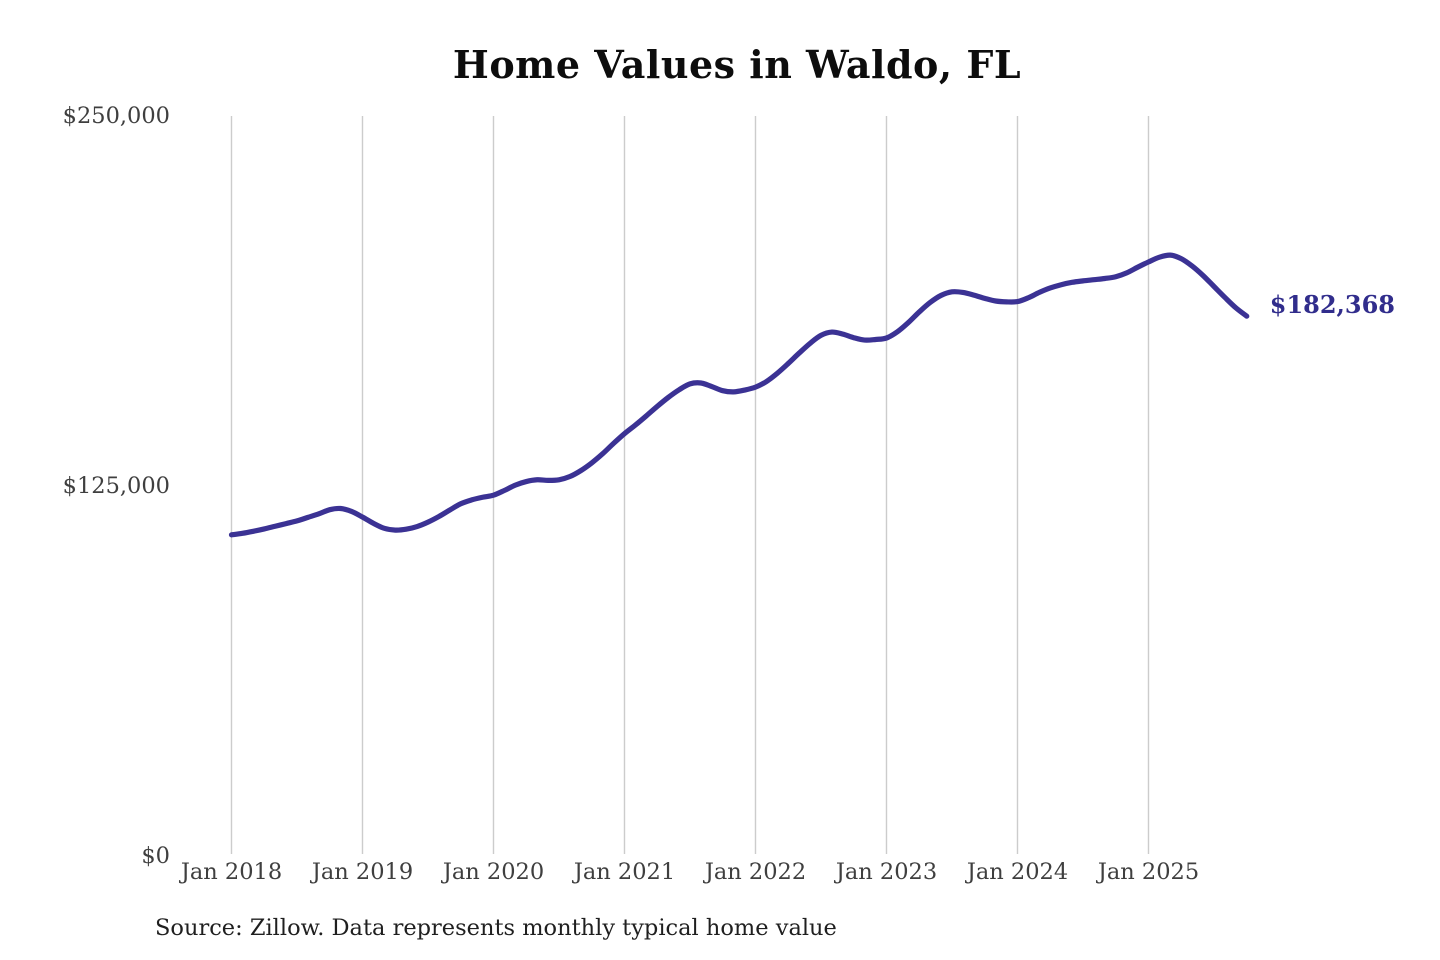  I want to click on x-axis-tick-label: Jan 2023, so click(886, 872).